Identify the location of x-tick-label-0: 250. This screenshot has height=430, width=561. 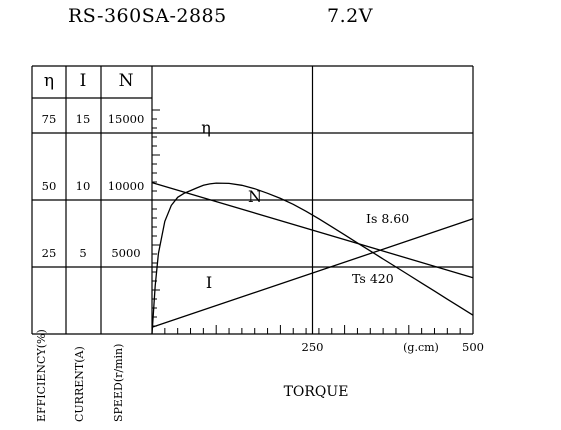
(313, 347).